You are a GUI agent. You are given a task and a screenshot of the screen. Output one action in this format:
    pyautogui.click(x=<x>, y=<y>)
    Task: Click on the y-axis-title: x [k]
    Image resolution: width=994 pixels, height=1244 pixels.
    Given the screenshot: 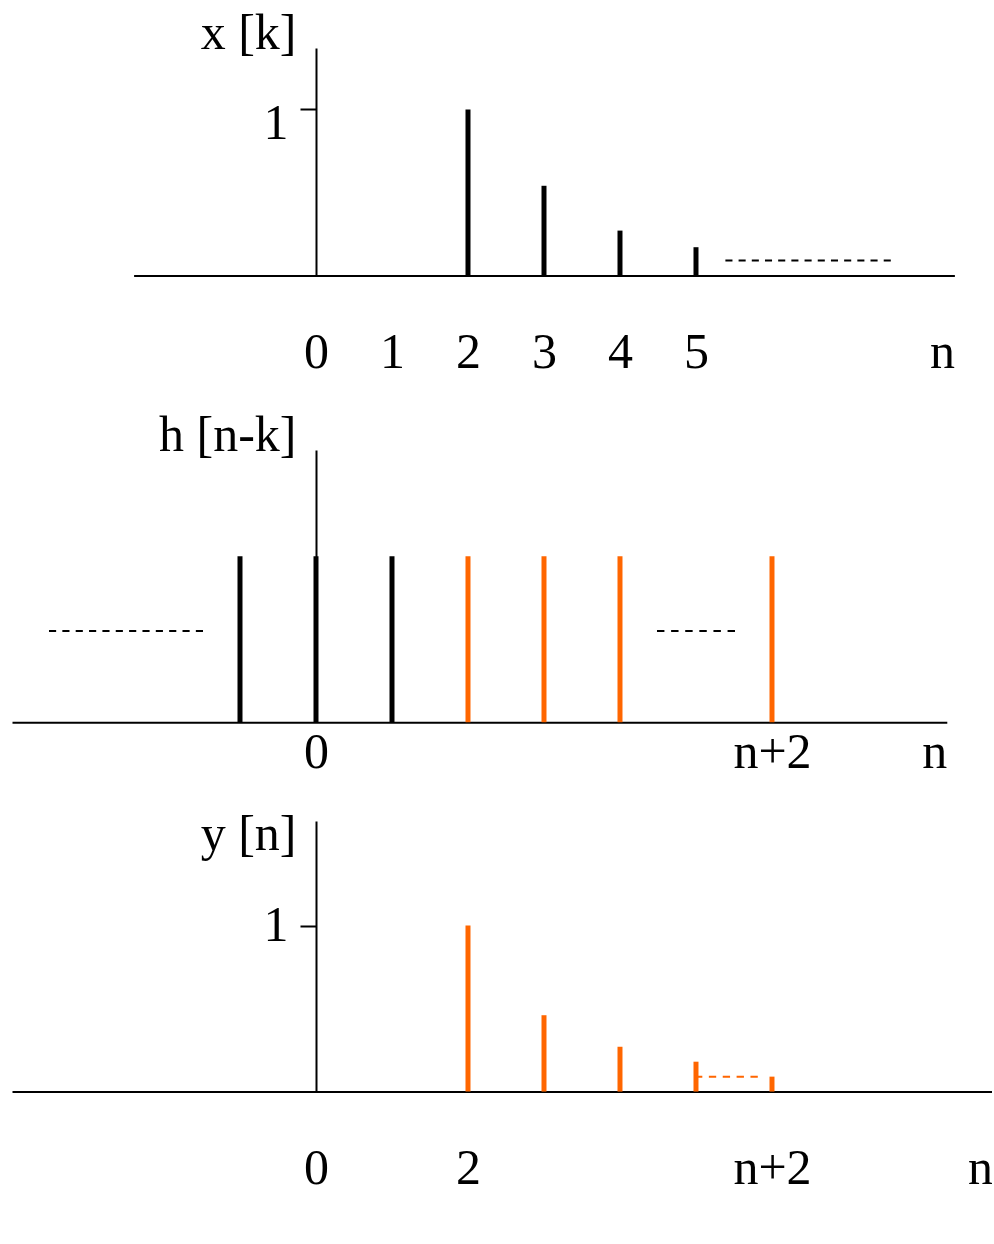 What is the action you would take?
    pyautogui.click(x=248, y=31)
    